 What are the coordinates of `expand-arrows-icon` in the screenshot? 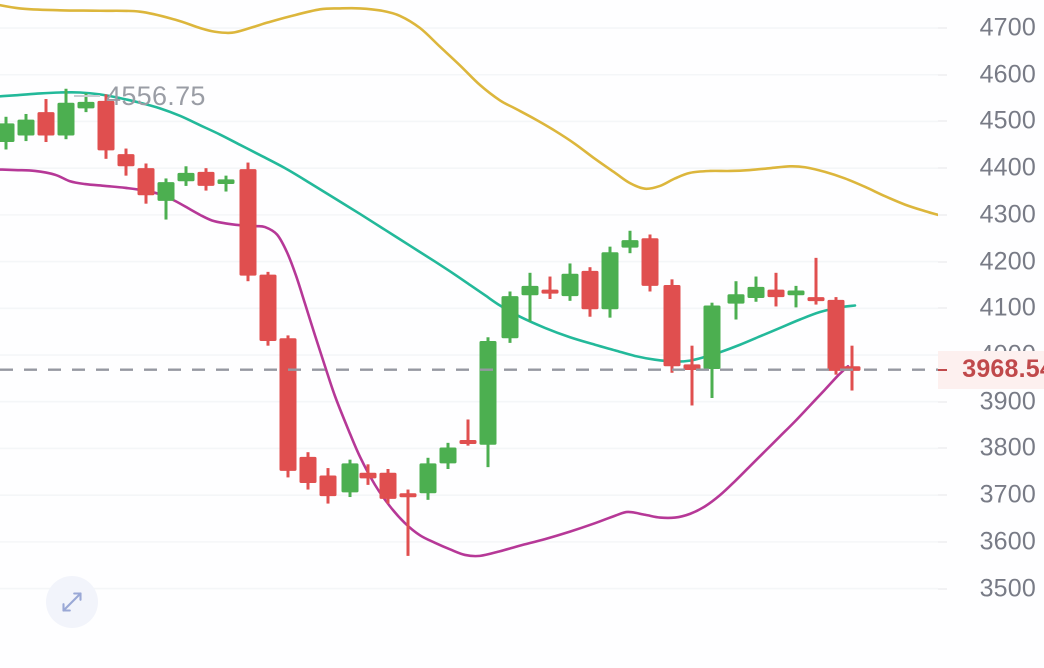 It's located at (72, 602).